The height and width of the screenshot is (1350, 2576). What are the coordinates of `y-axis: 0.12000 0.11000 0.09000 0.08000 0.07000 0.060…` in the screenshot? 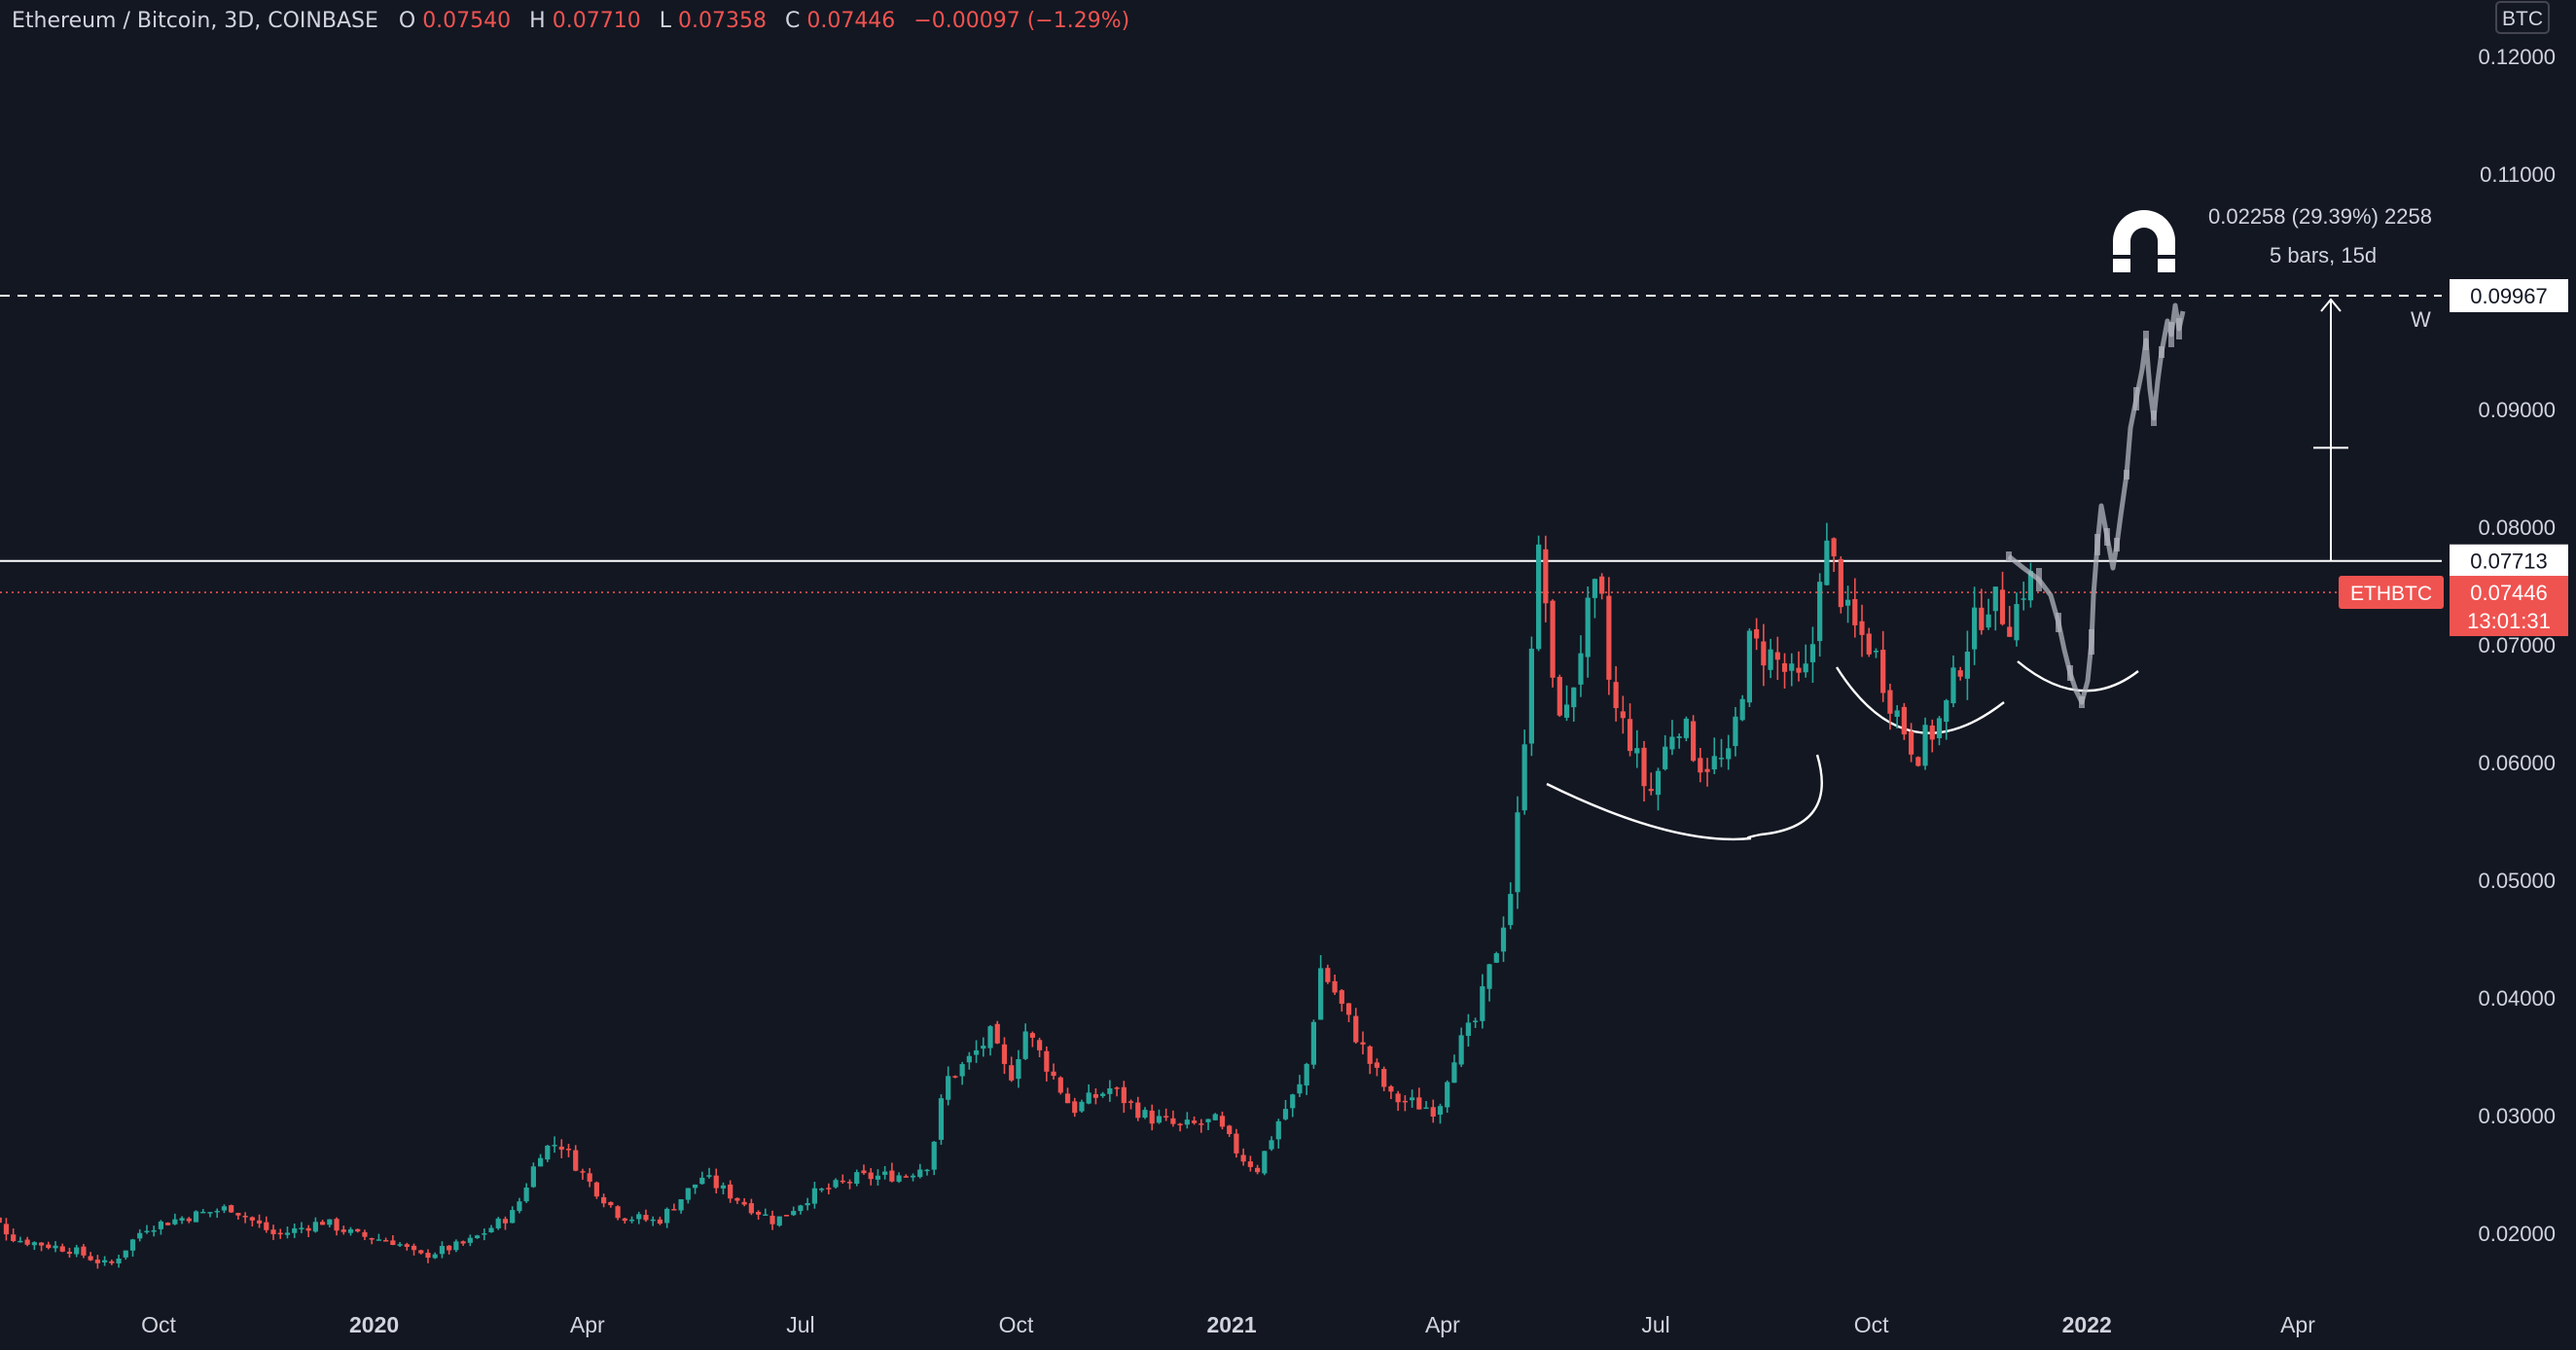 It's located at (2517, 646).